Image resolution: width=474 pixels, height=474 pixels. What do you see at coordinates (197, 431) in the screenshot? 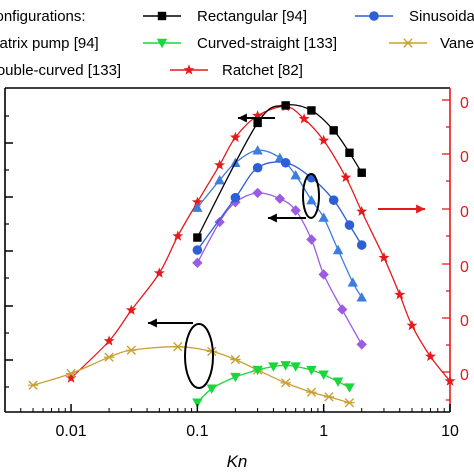
I see `x-tick-label: 0.1` at bounding box center [197, 431].